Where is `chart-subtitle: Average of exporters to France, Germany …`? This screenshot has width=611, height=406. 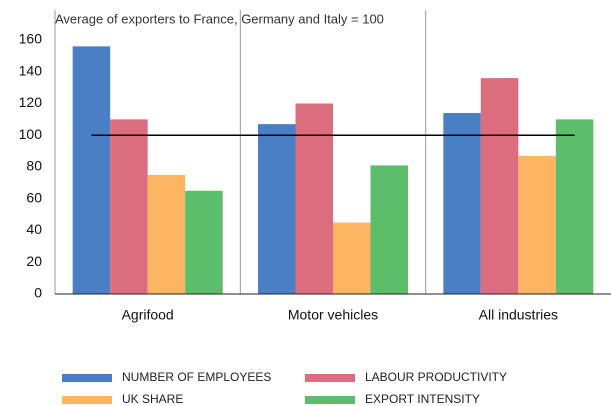 chart-subtitle: Average of exporters to France, Germany … is located at coordinates (219, 18).